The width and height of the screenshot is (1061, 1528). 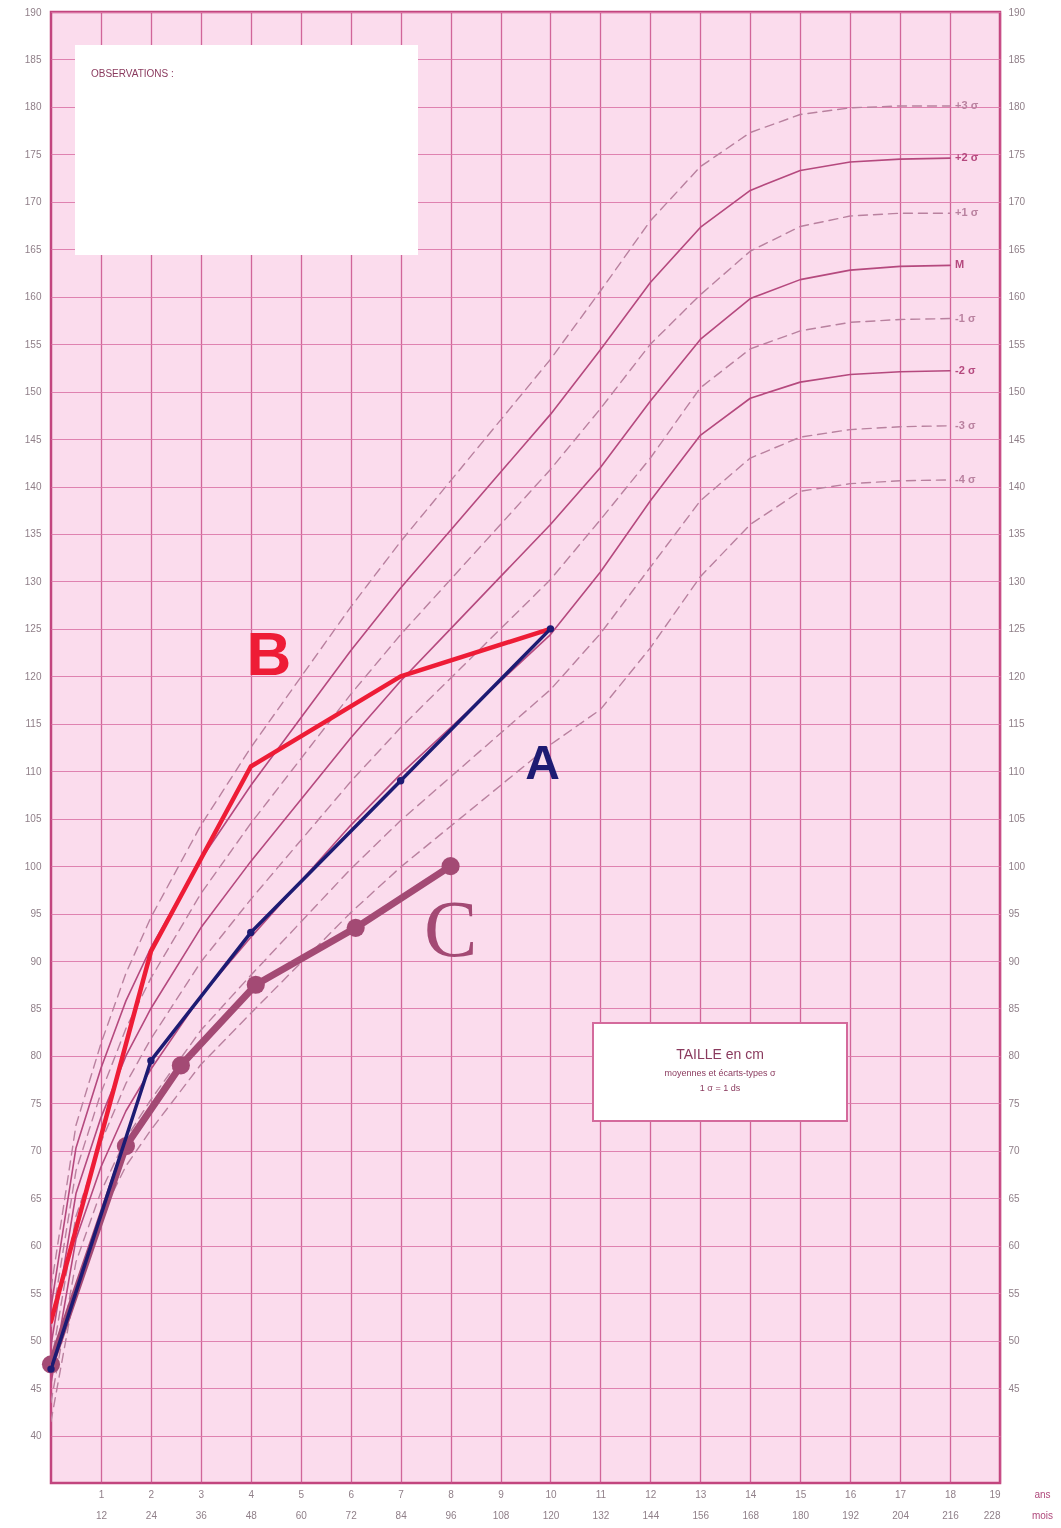 I want to click on x2-tick-label: 36, so click(x=201, y=1515).